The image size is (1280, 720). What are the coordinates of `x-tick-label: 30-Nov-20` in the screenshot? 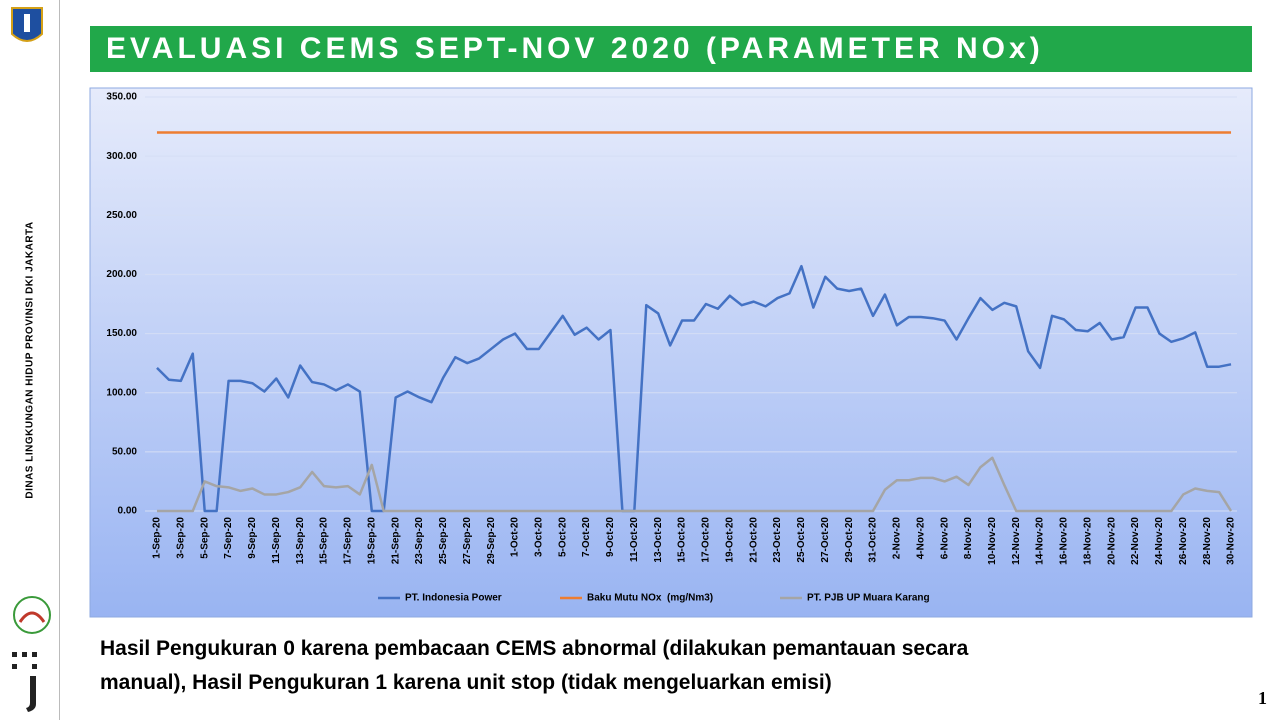 It's located at (1231, 541).